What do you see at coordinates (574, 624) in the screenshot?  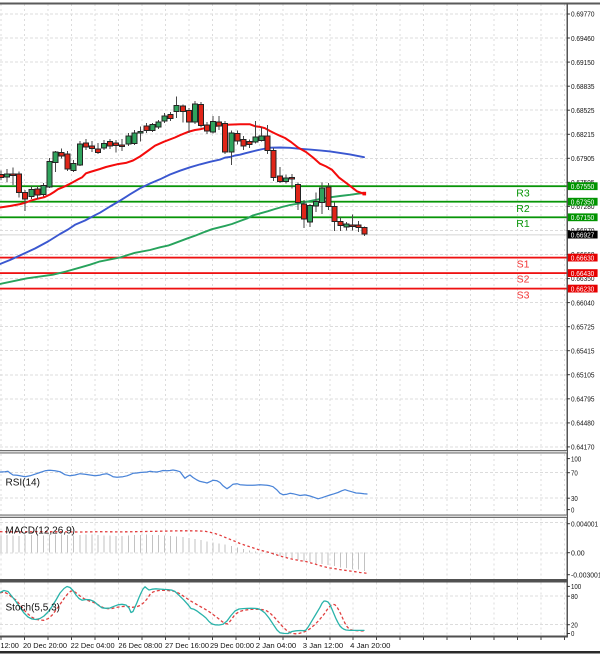 I see `svg-text: 20` at bounding box center [574, 624].